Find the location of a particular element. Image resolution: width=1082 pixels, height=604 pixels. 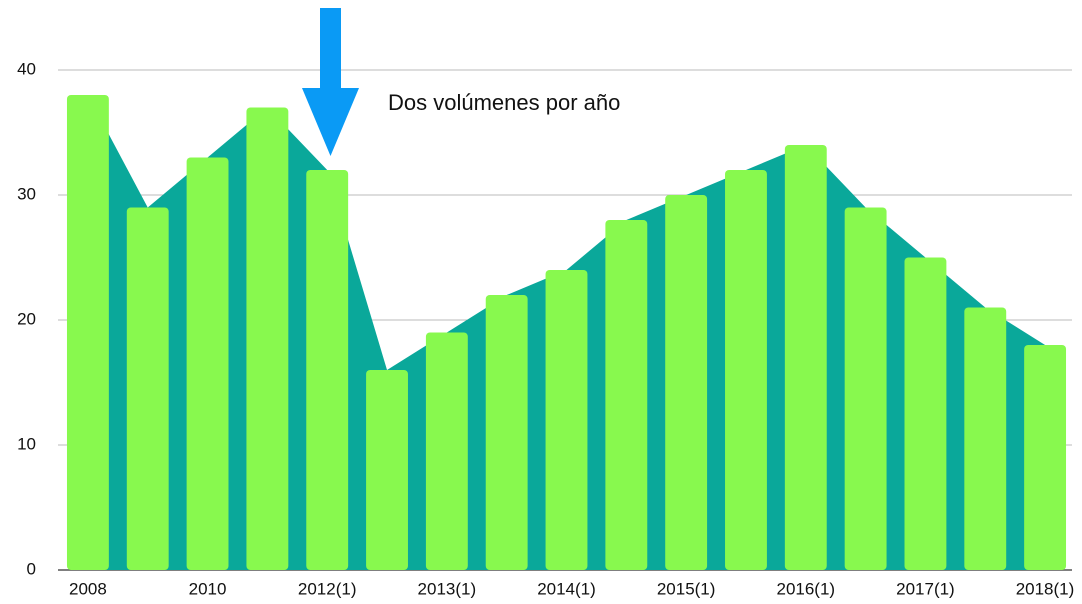

x-tick-label: 2013(1) is located at coordinates (447, 588).